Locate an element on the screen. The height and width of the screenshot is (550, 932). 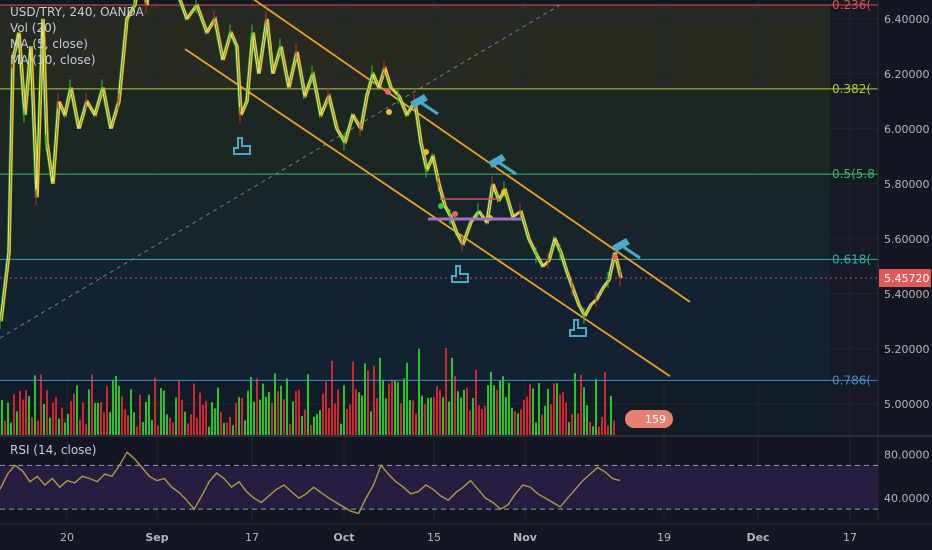
time-tick-label: Sep is located at coordinates (156, 537).